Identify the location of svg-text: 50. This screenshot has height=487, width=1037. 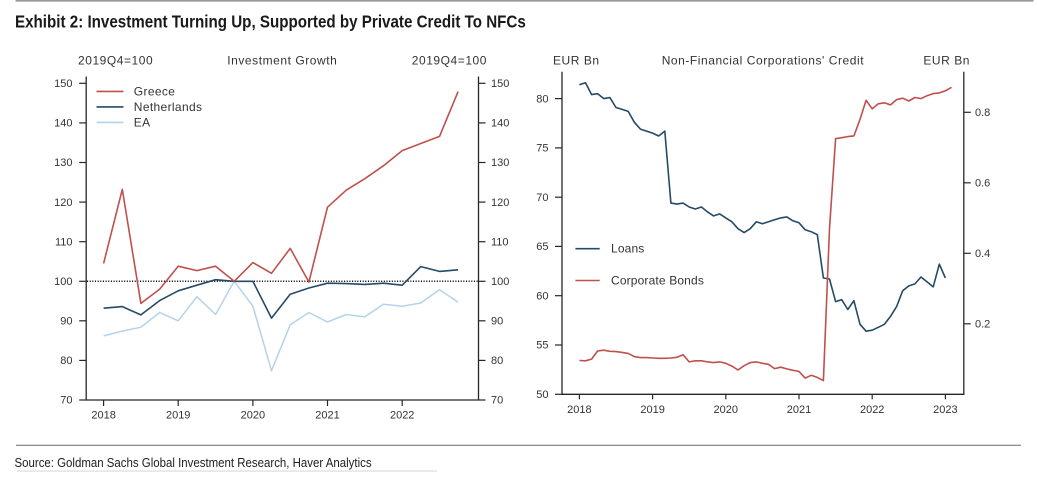
(542, 395).